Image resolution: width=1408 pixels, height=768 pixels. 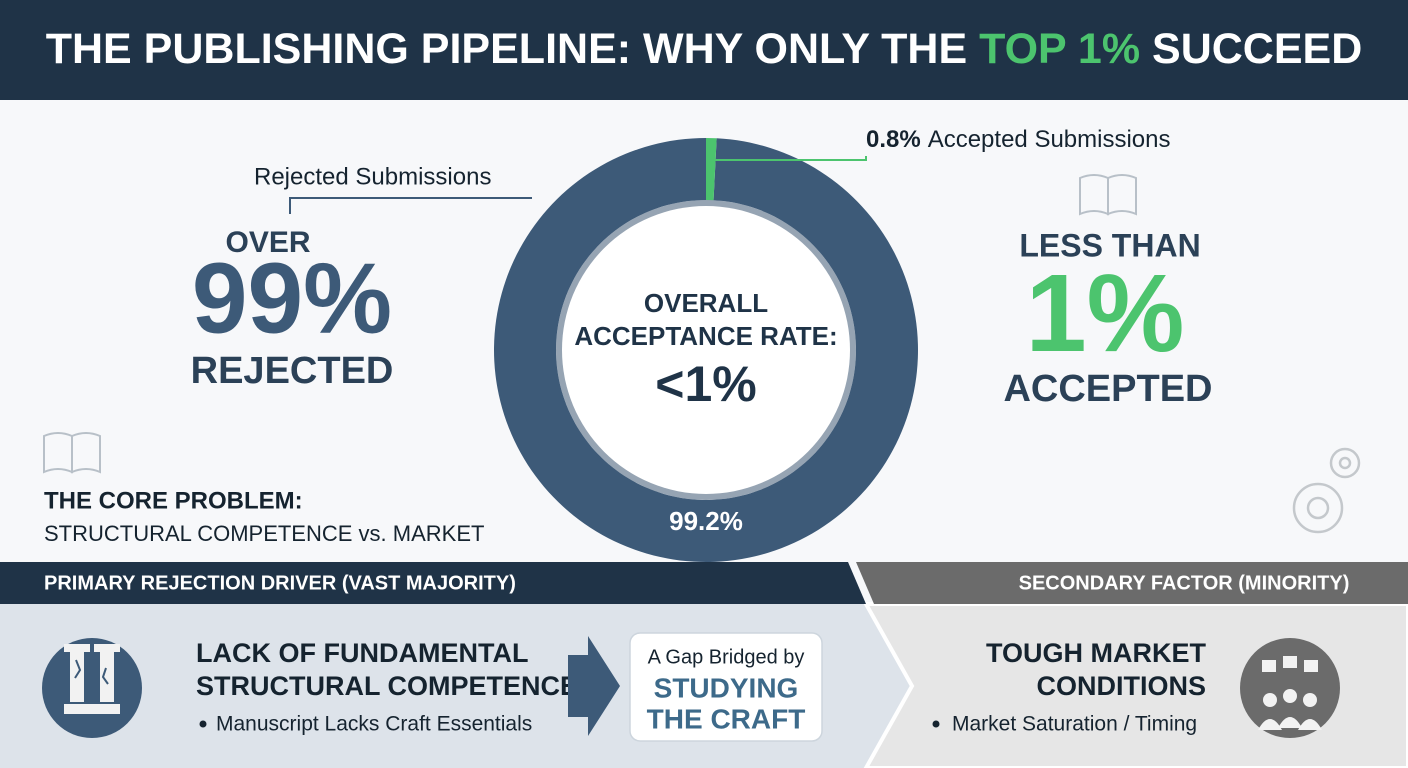 I want to click on bridge-box, so click(x=726, y=687).